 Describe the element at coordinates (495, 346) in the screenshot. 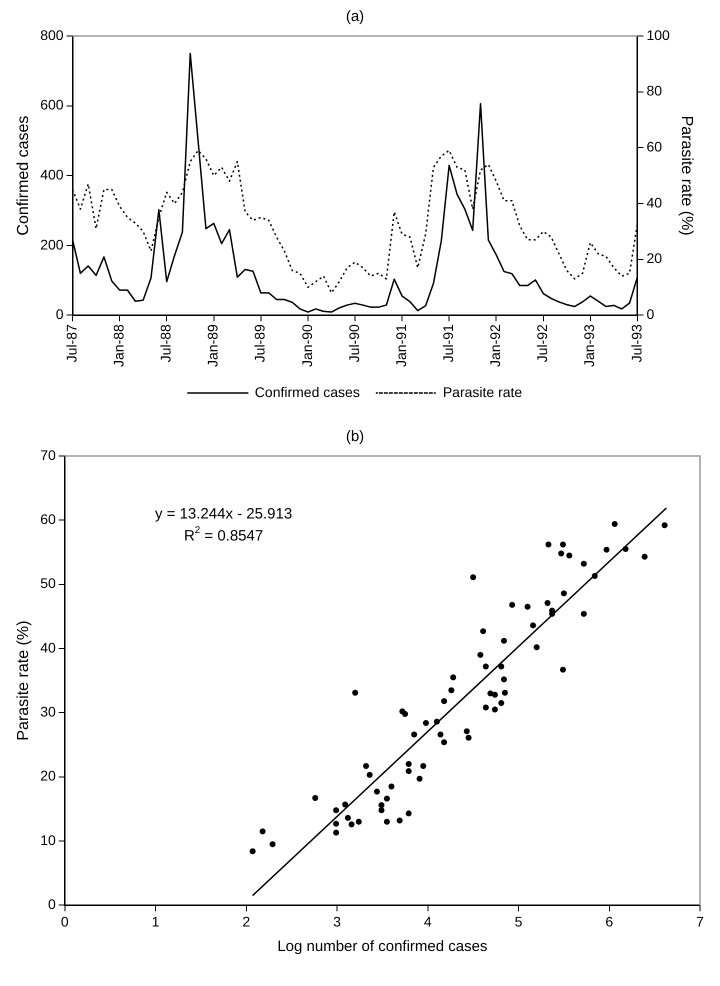

I see `x-tick-label: Jan-92` at that location.